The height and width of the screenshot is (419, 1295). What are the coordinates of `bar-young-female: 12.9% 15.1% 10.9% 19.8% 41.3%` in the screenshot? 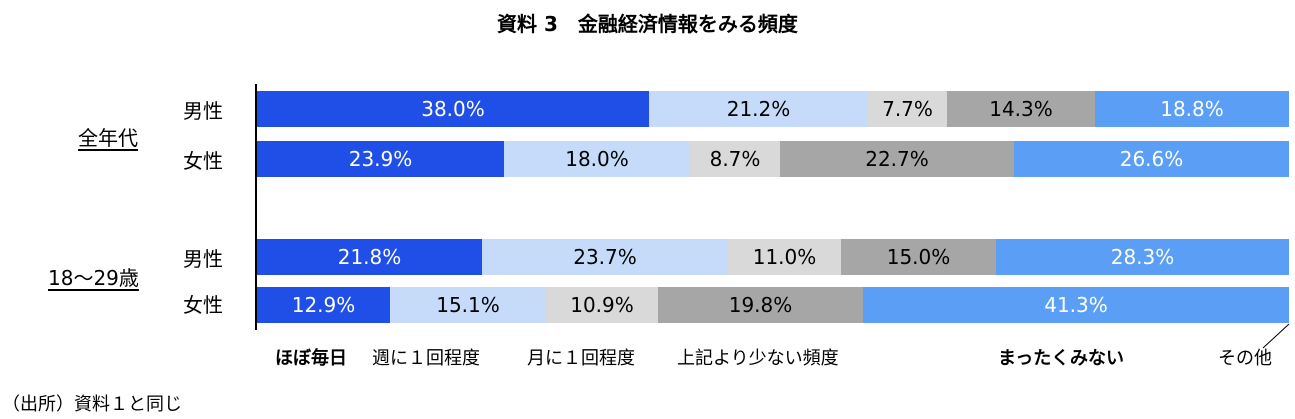 It's located at (773, 305).